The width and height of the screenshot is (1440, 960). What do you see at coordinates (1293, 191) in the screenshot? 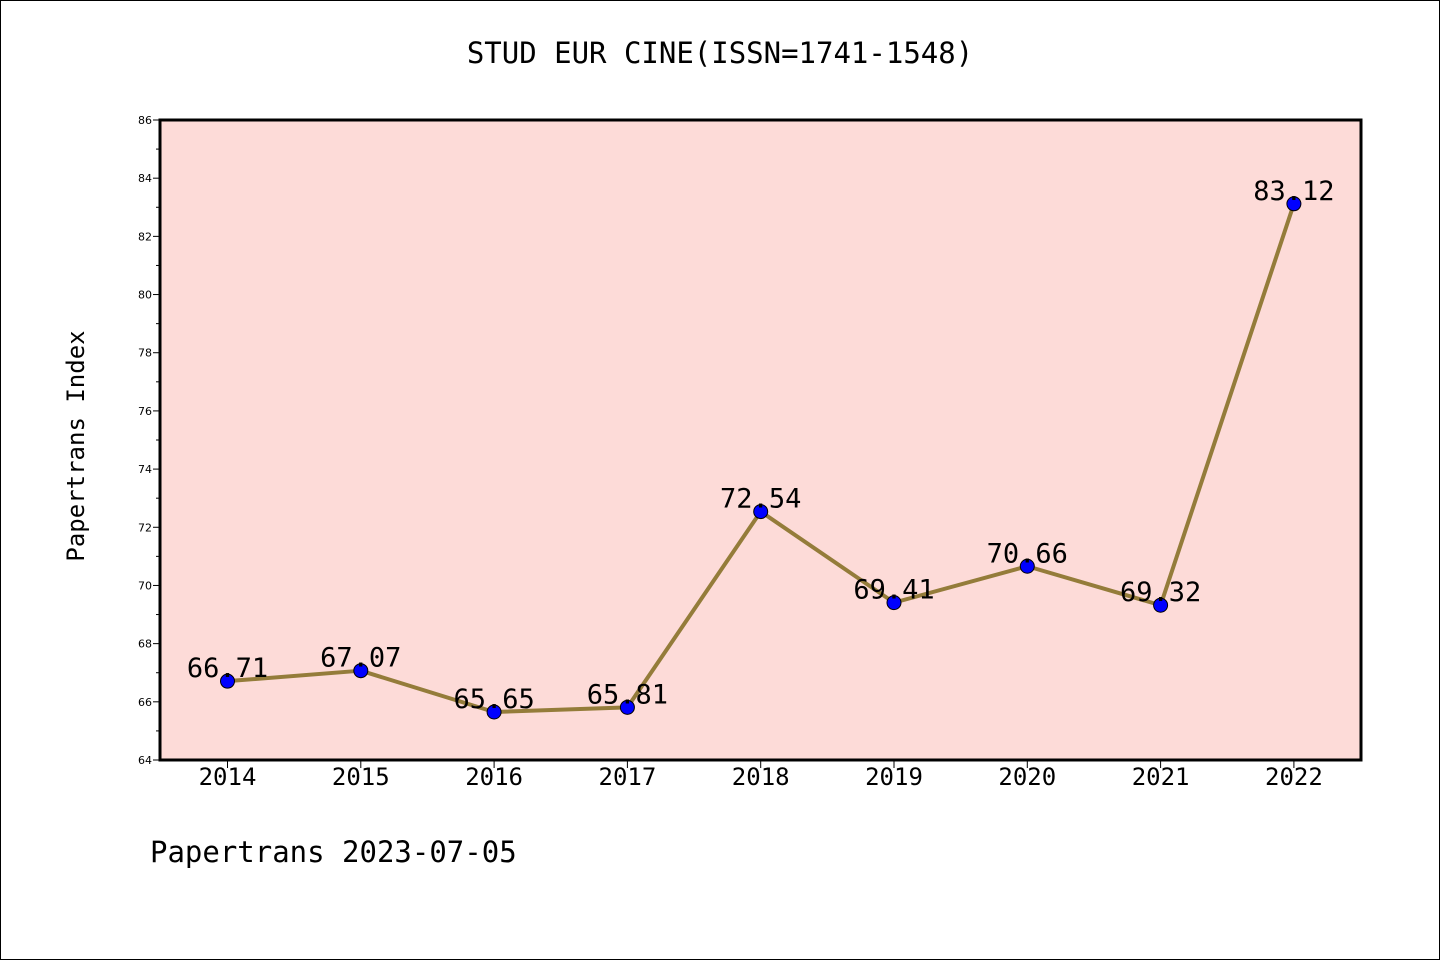
I see `data-label: 83.12` at bounding box center [1293, 191].